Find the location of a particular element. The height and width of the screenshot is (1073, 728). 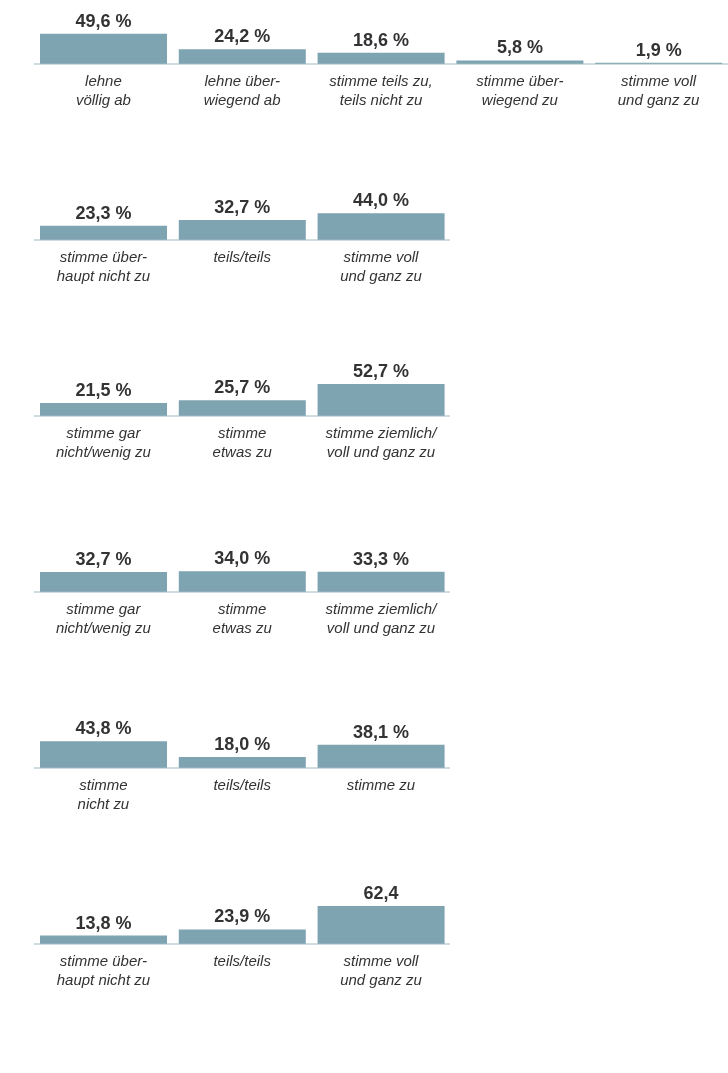

data-label: 13,8 % is located at coordinates (103, 922).